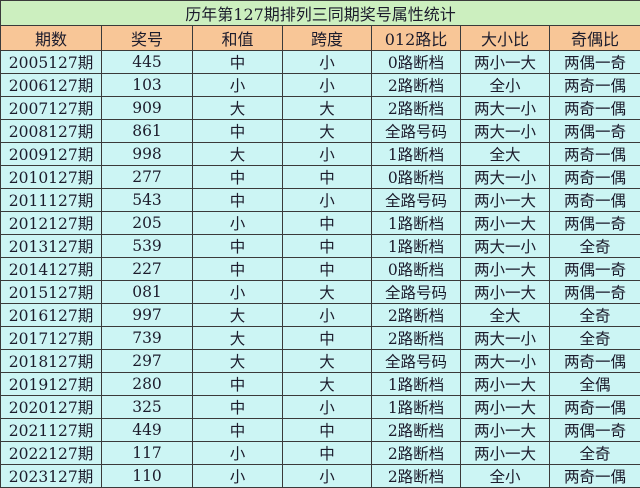 This screenshot has height=488, width=640. What do you see at coordinates (505, 38) in the screenshot?
I see `column-header-big-small: 大小比` at bounding box center [505, 38].